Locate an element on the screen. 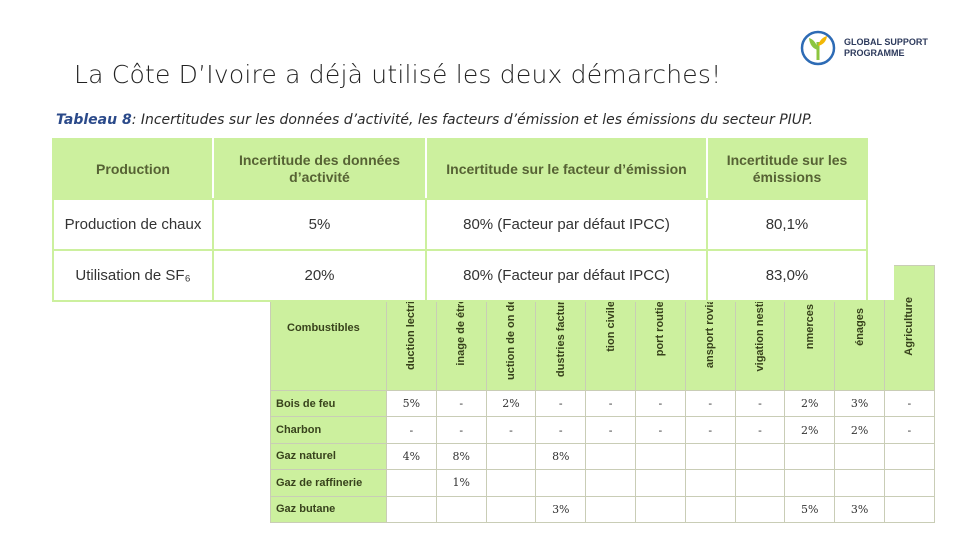  header-activity-uncertainty: Incertitude des données d’activité is located at coordinates (319, 169).